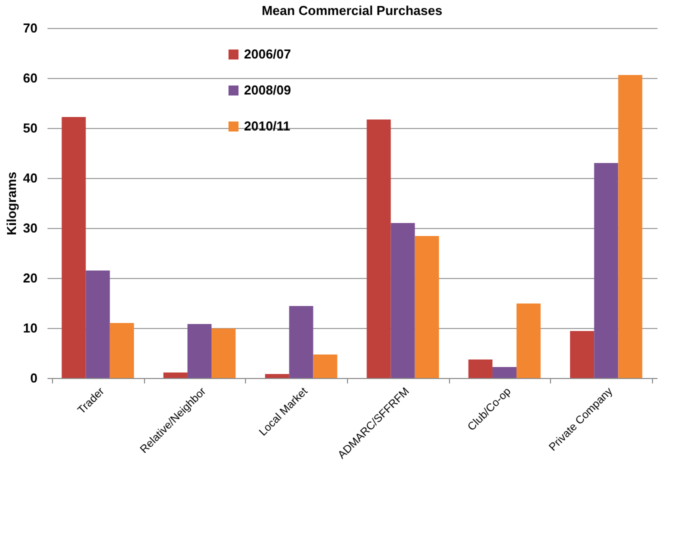  I want to click on y-tick-label: 0, so click(34, 378).